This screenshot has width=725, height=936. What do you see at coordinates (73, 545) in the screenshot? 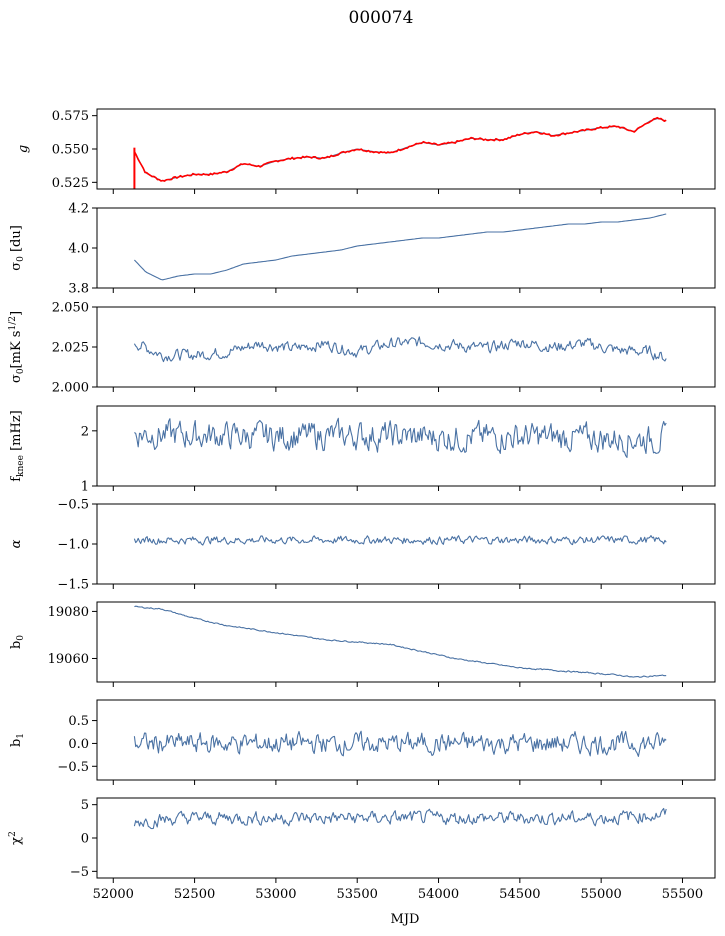
I see `y-tick-label-alpha: −1.0` at bounding box center [73, 545].